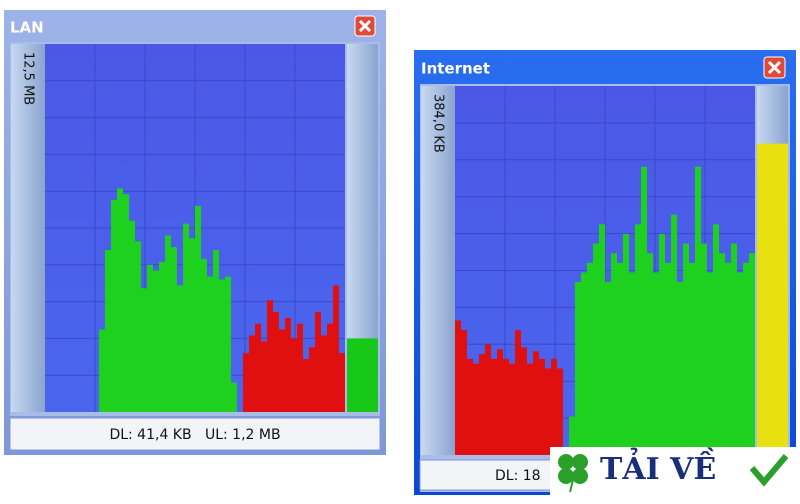  I want to click on status-text: DL: 18, so click(518, 476).